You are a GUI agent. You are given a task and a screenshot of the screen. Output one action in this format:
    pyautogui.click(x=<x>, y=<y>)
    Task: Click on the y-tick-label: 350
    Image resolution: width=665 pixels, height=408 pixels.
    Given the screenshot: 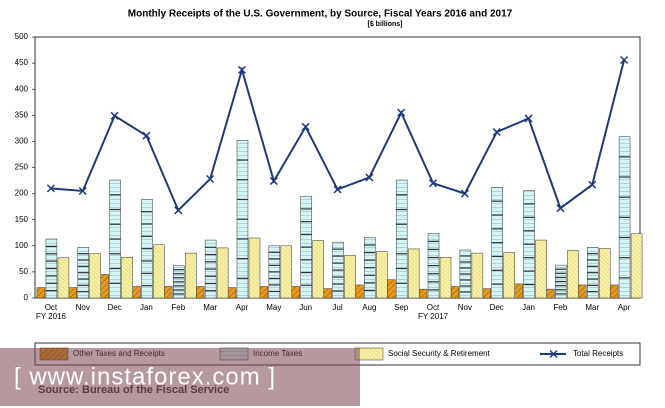 What is the action you would take?
    pyautogui.click(x=22, y=114)
    